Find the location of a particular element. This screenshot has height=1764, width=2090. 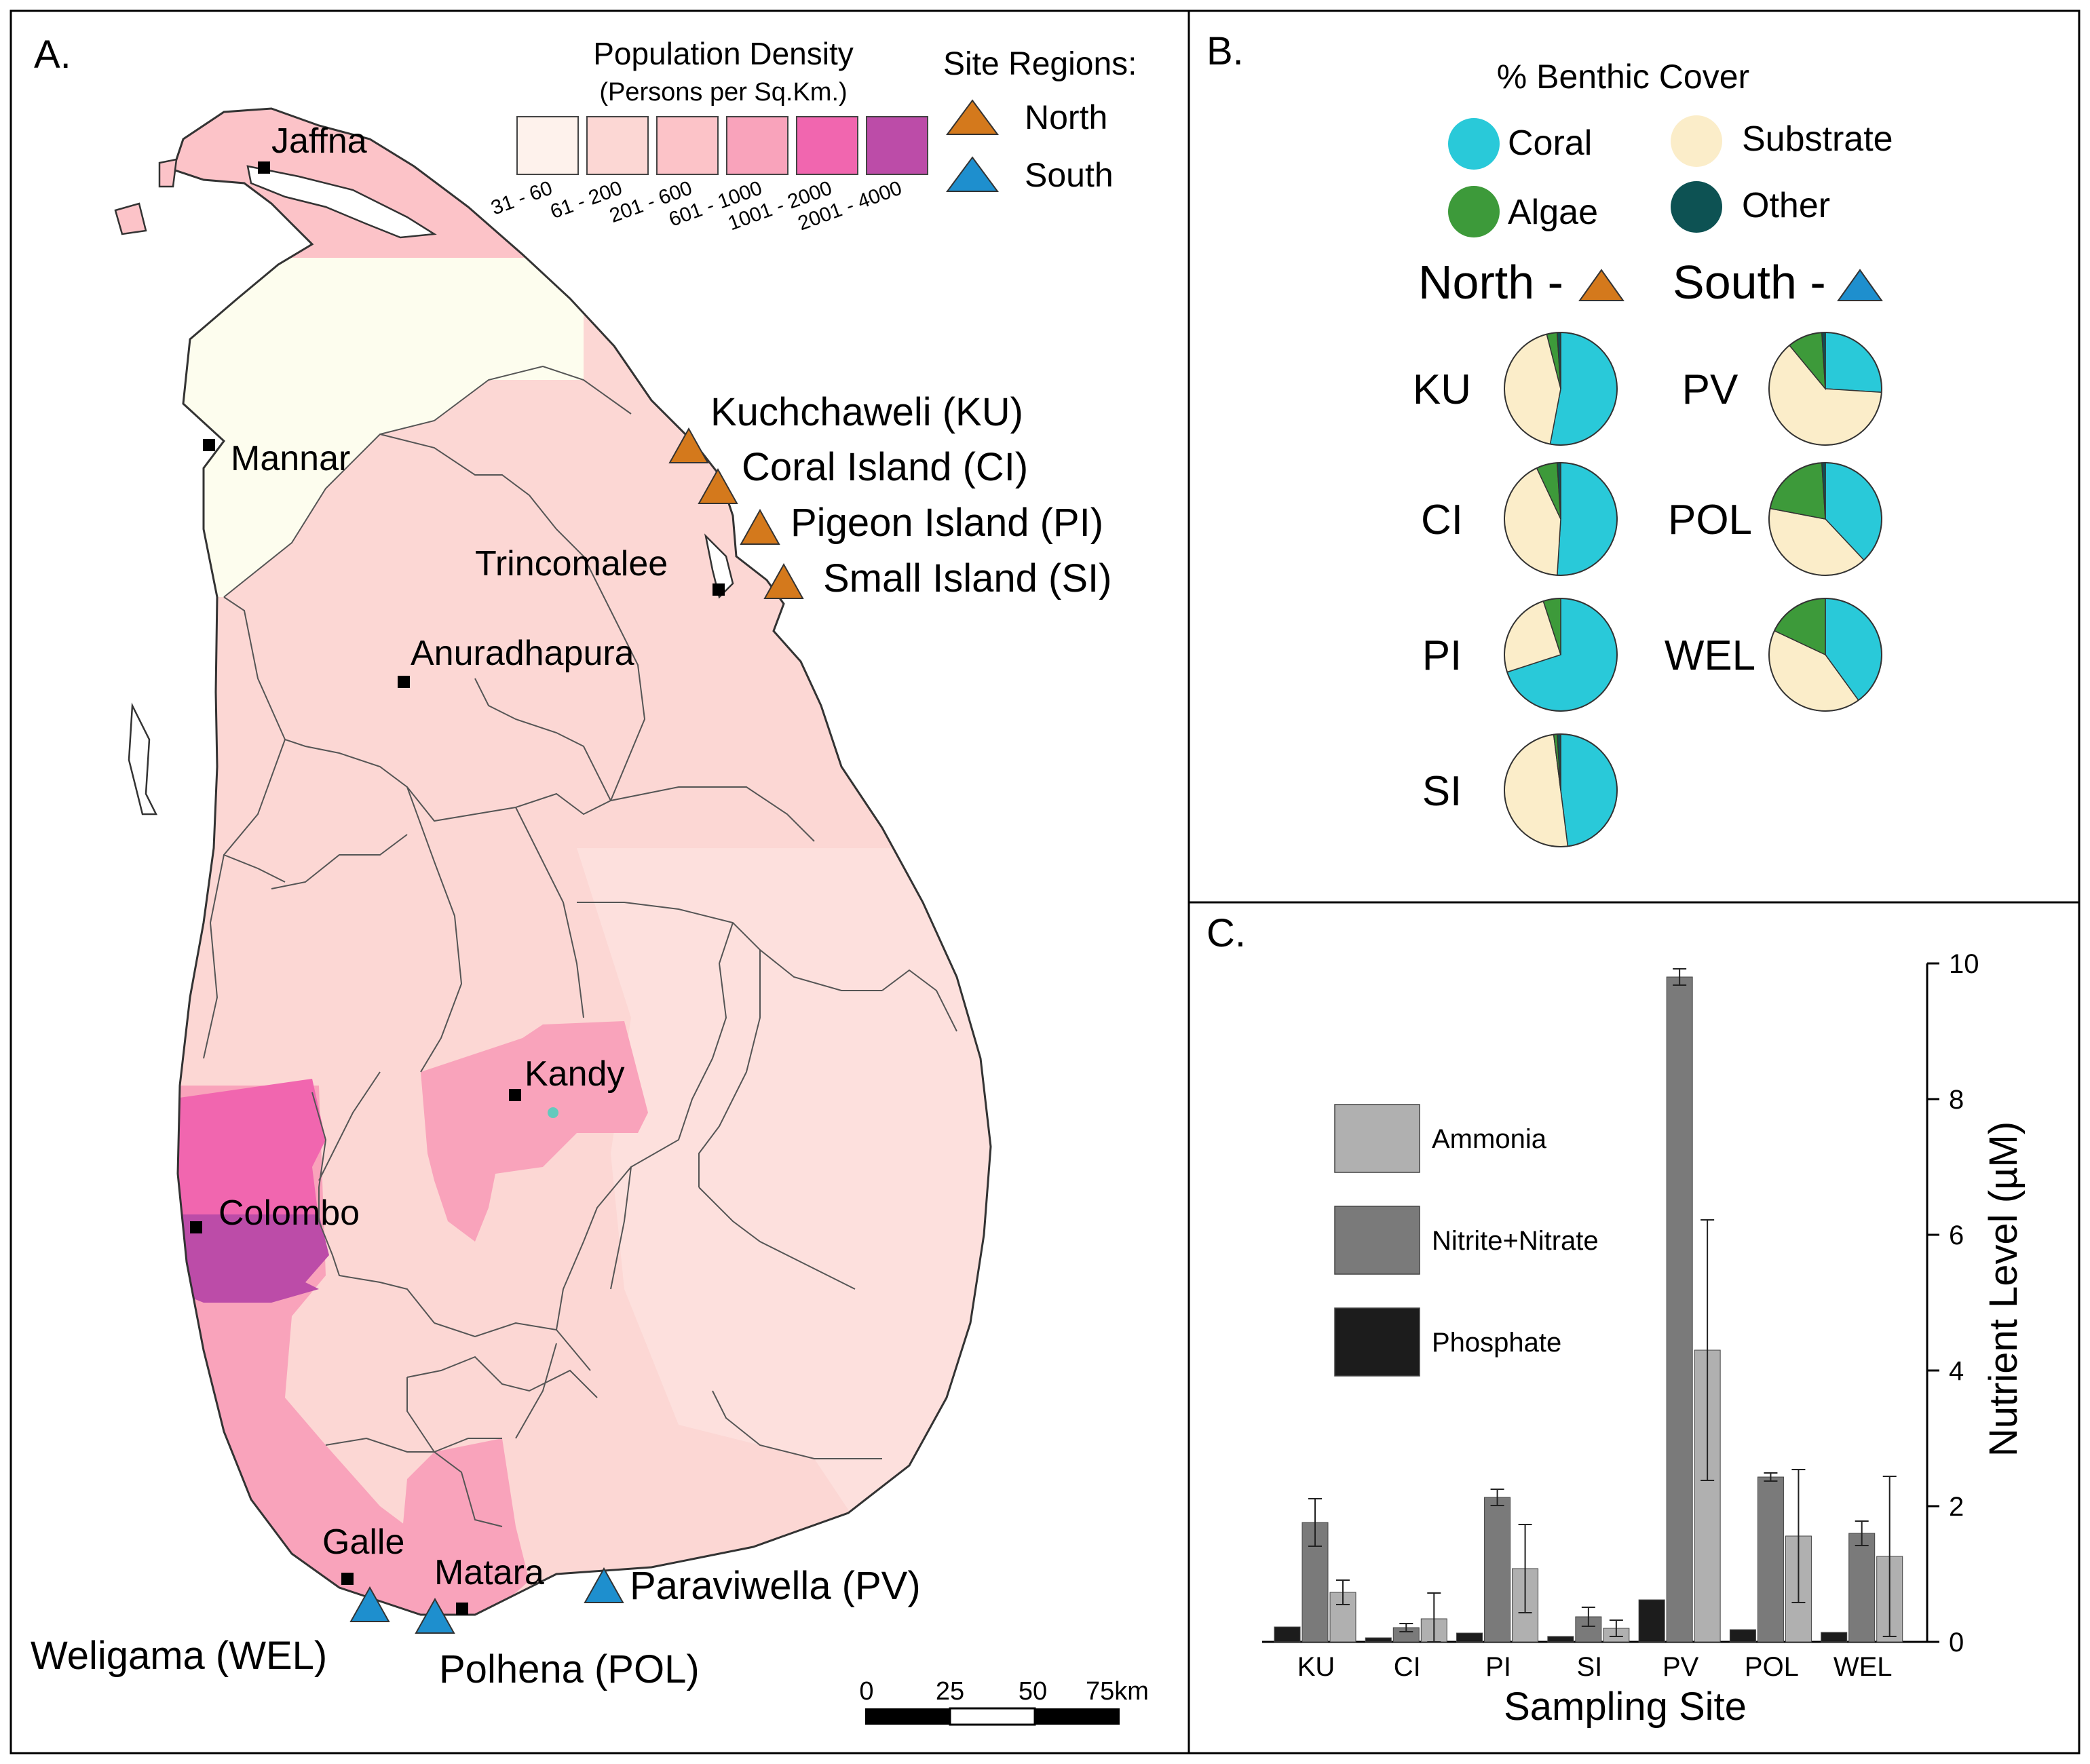

site-ci-triangle-icon is located at coordinates (718, 485).